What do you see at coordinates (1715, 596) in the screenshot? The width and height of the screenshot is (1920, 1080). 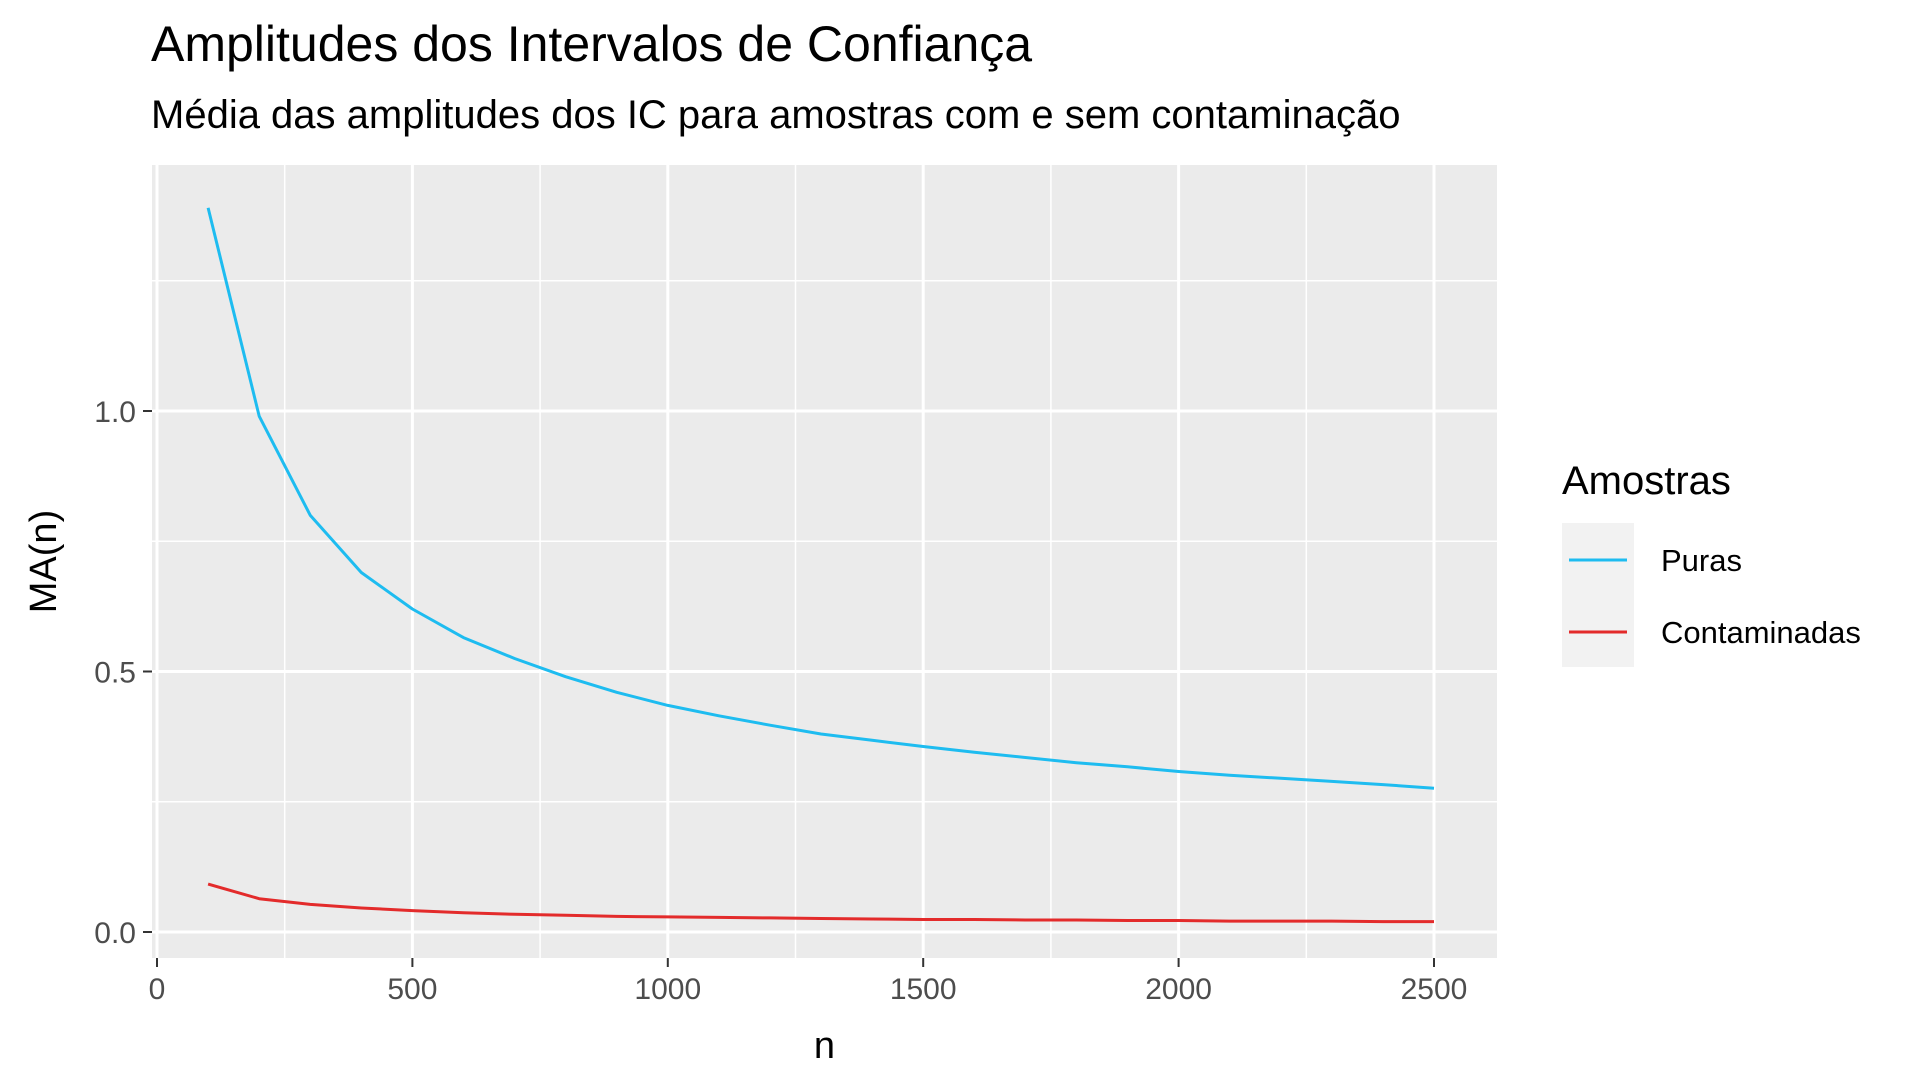 I see `legend-items: Puras Contaminadas` at bounding box center [1715, 596].